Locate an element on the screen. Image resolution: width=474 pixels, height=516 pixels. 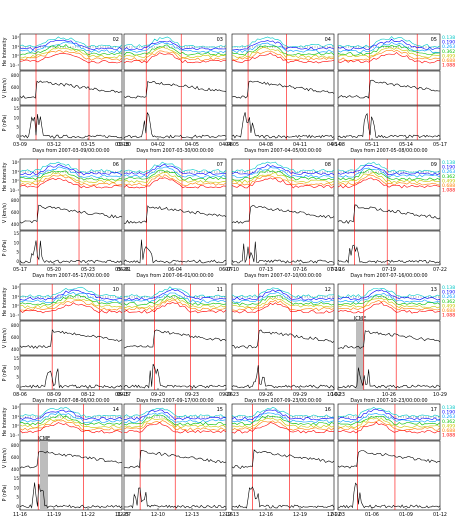
y-tick-label-v: 800 is located at coordinates (15, 200).